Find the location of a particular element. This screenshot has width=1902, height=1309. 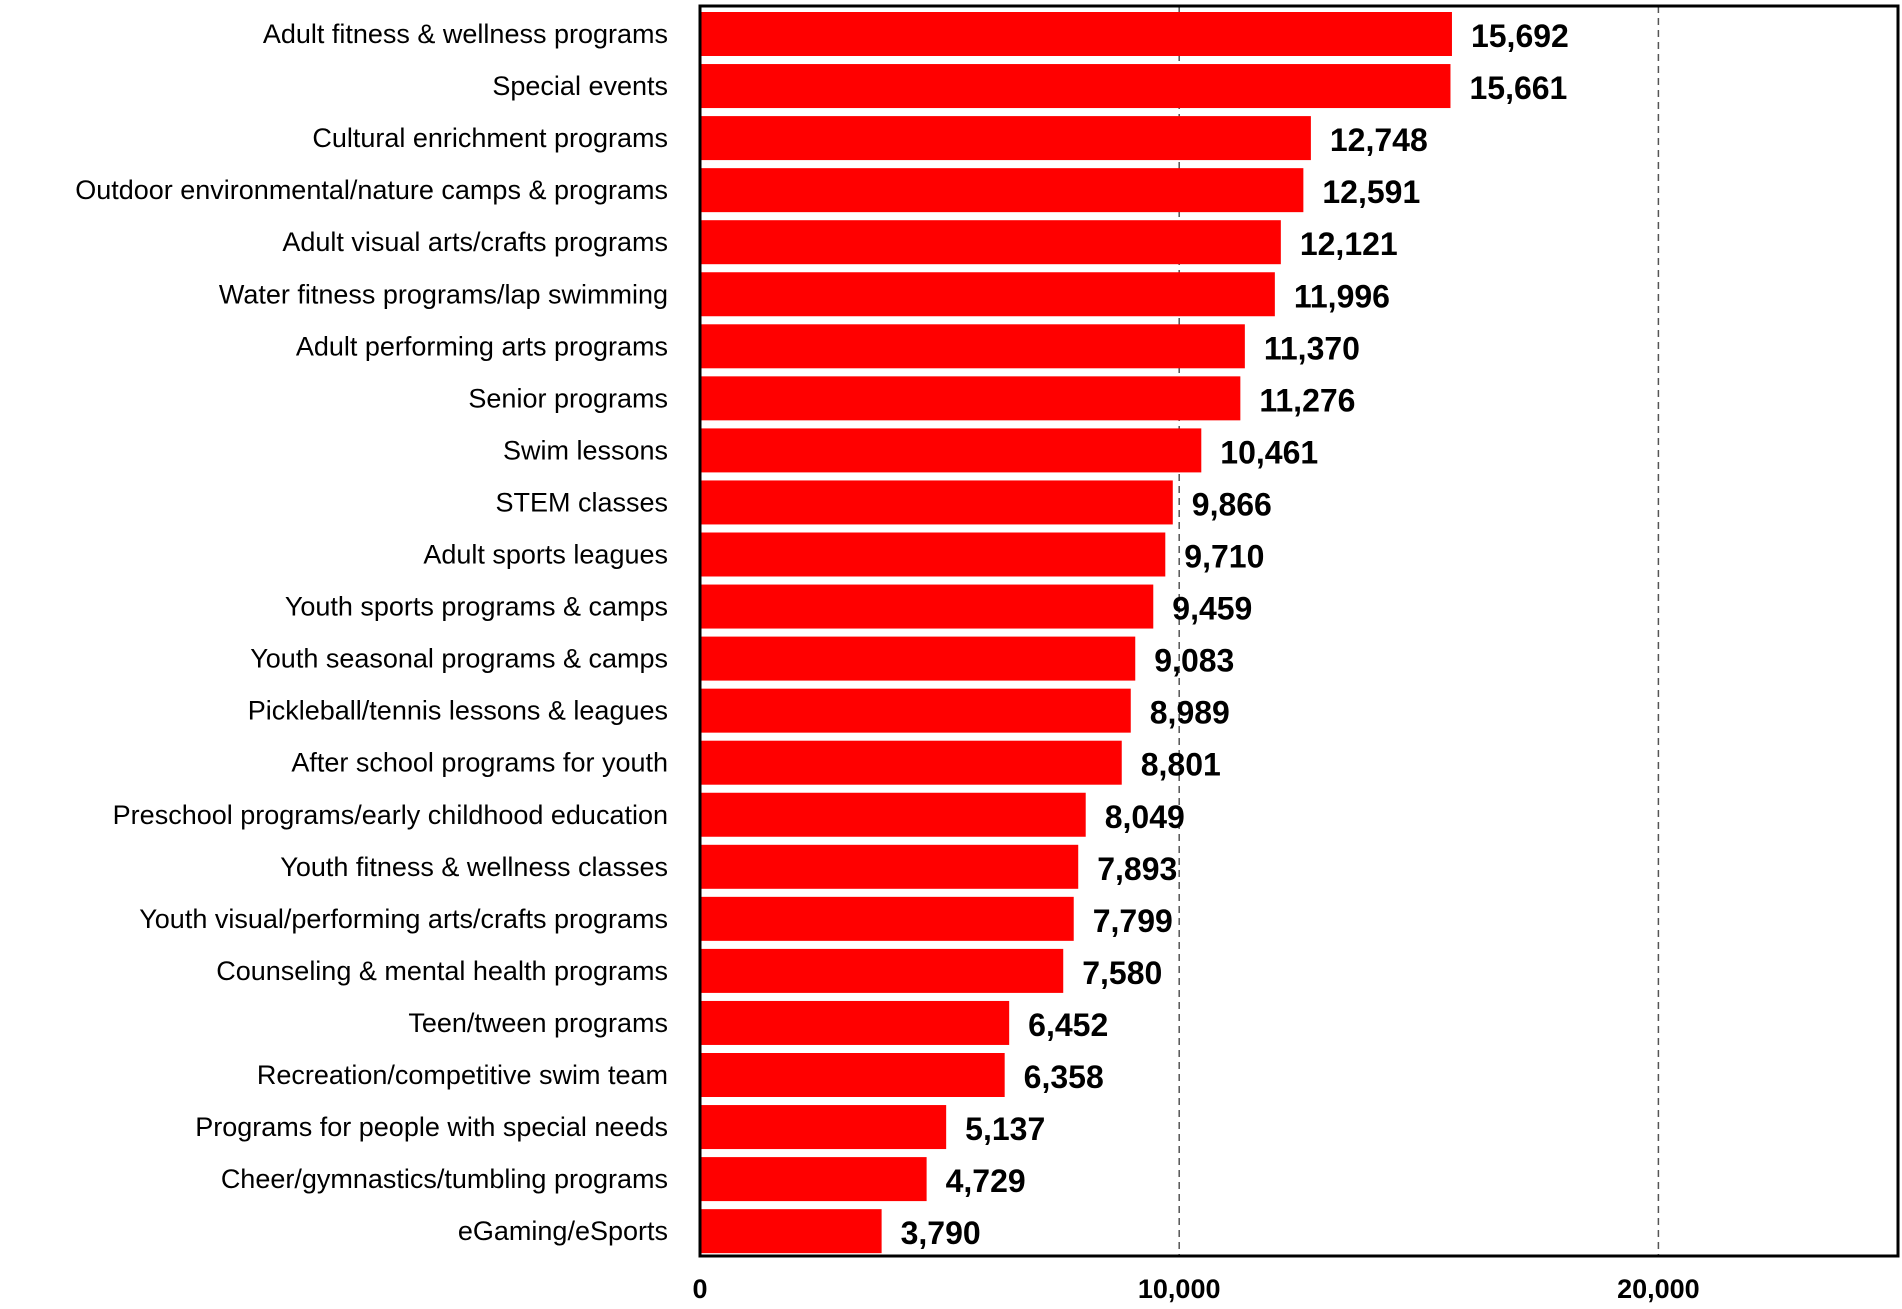

value-label: 6,452 is located at coordinates (1068, 1025).